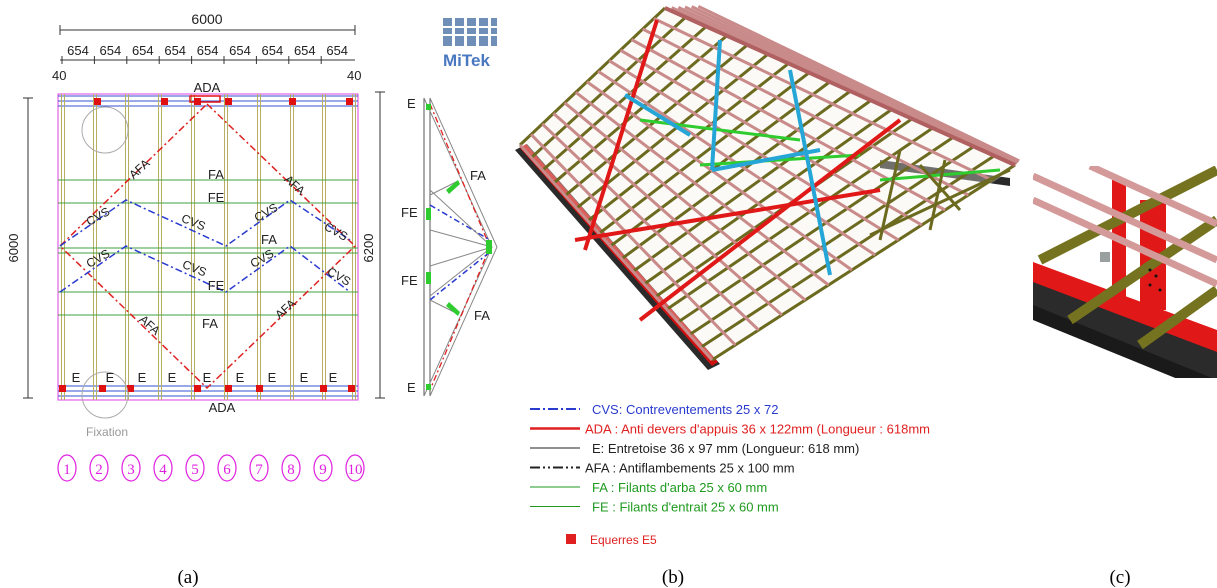  I want to click on caption-c: (c), so click(1119, 577).